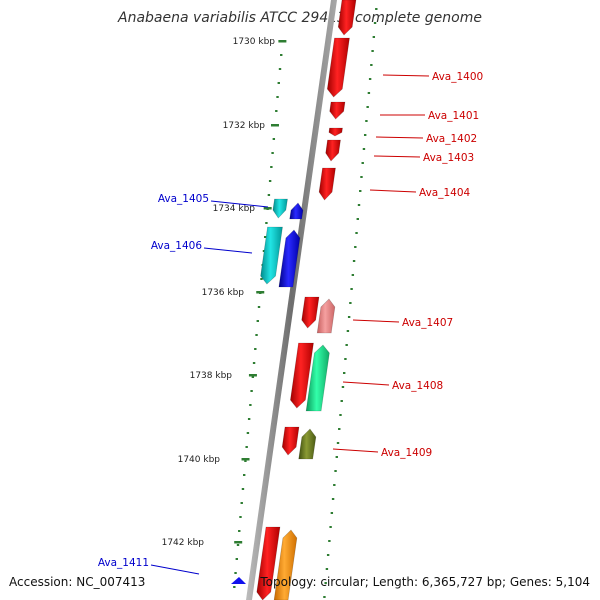 Image resolution: width=600 pixels, height=600 pixels. I want to click on ruler-tick-label: 1732 kbp, so click(244, 126).